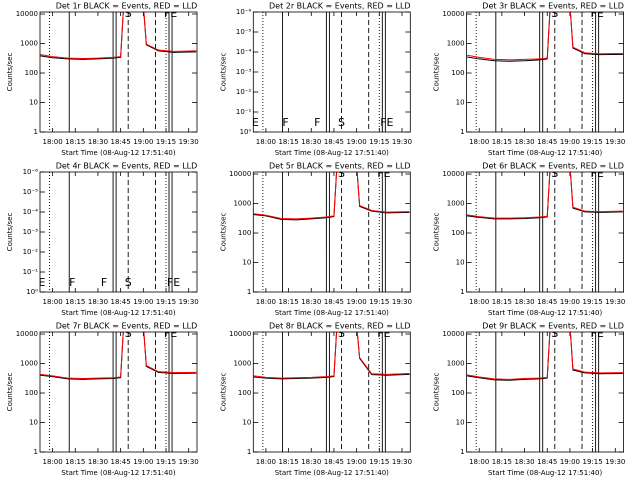 Image resolution: width=640 pixels, height=480 pixels. Describe the element at coordinates (340, 326) in the screenshot. I see `chart-title: Det 8r BLACK = Events, RED = LLD` at that location.